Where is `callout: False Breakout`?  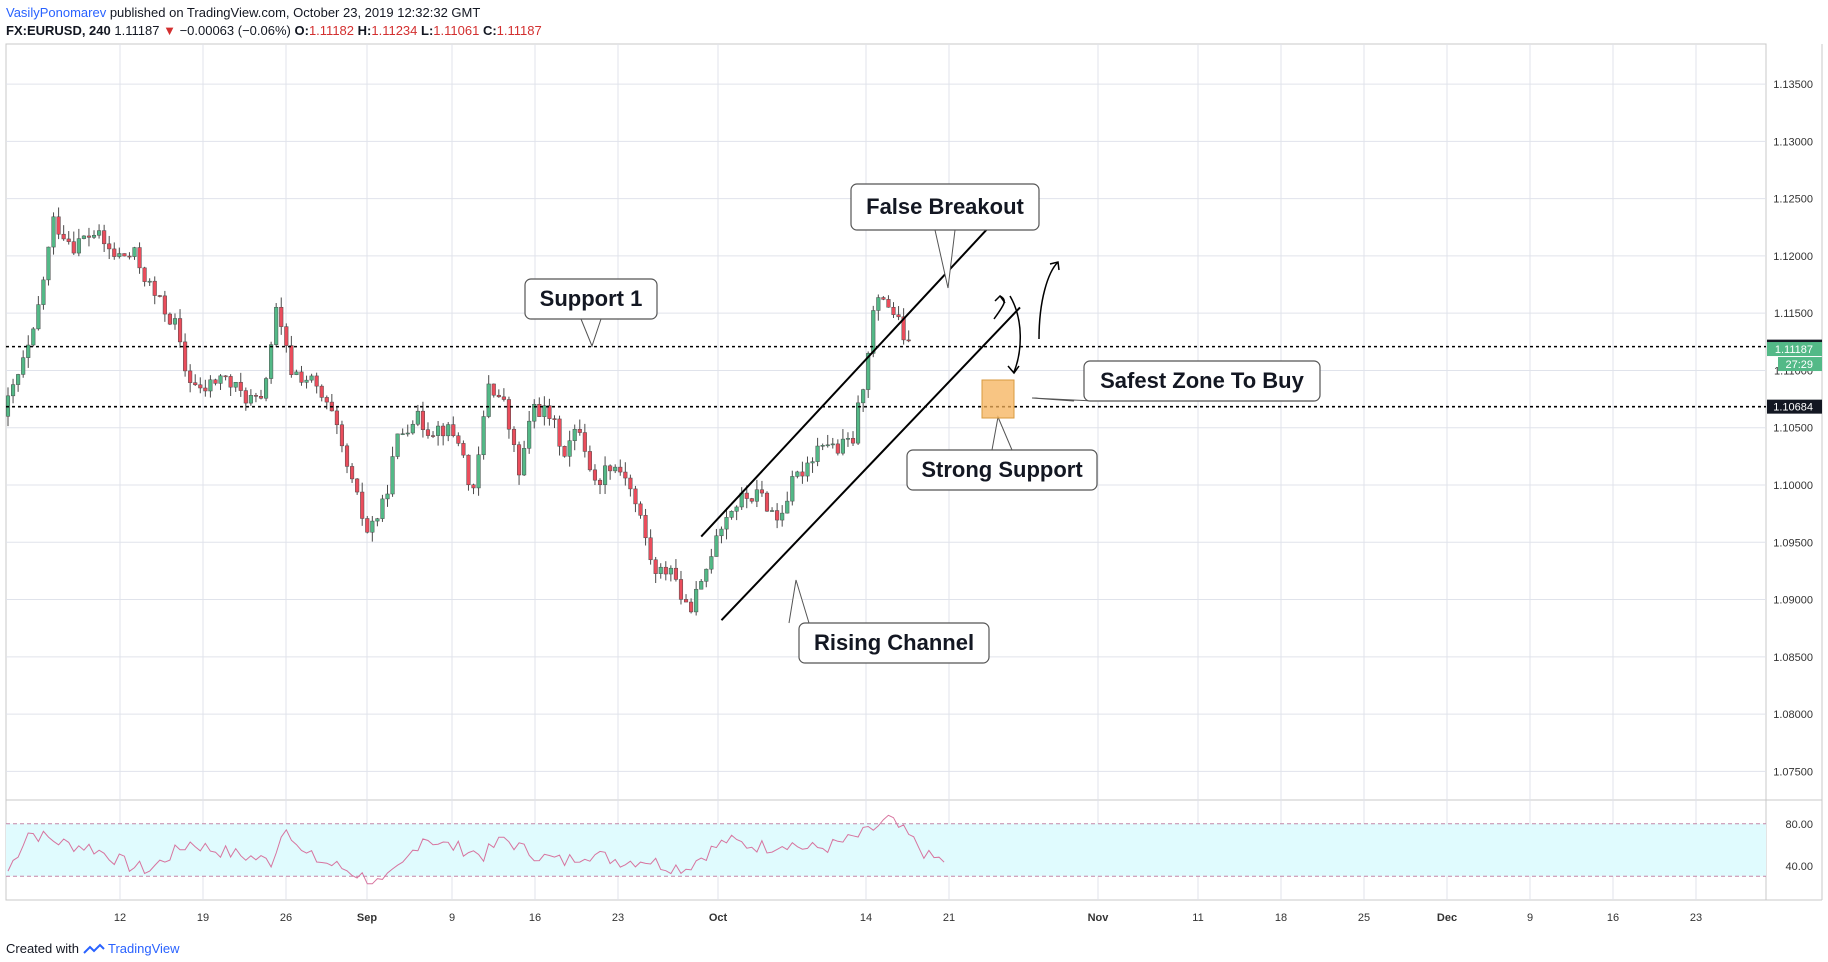 callout: False Breakout is located at coordinates (945, 236).